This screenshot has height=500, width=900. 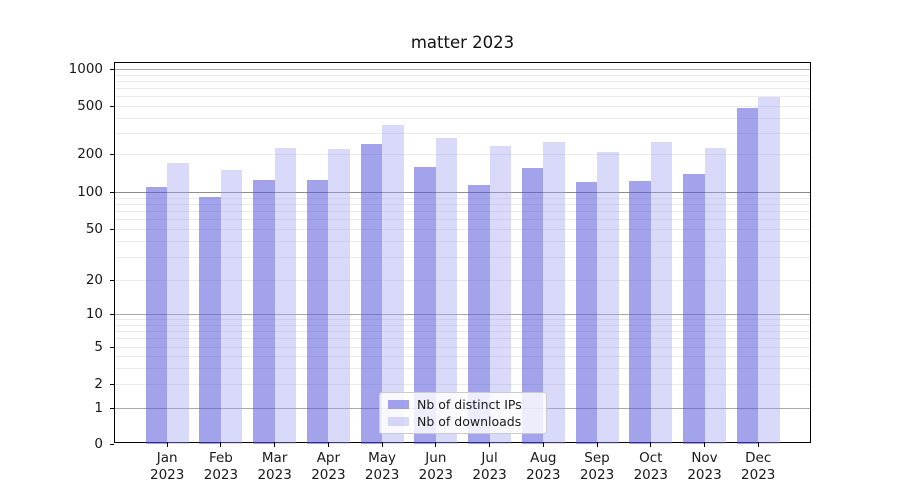 I want to click on x-axis-tick-label: Aug 2023, so click(x=543, y=466).